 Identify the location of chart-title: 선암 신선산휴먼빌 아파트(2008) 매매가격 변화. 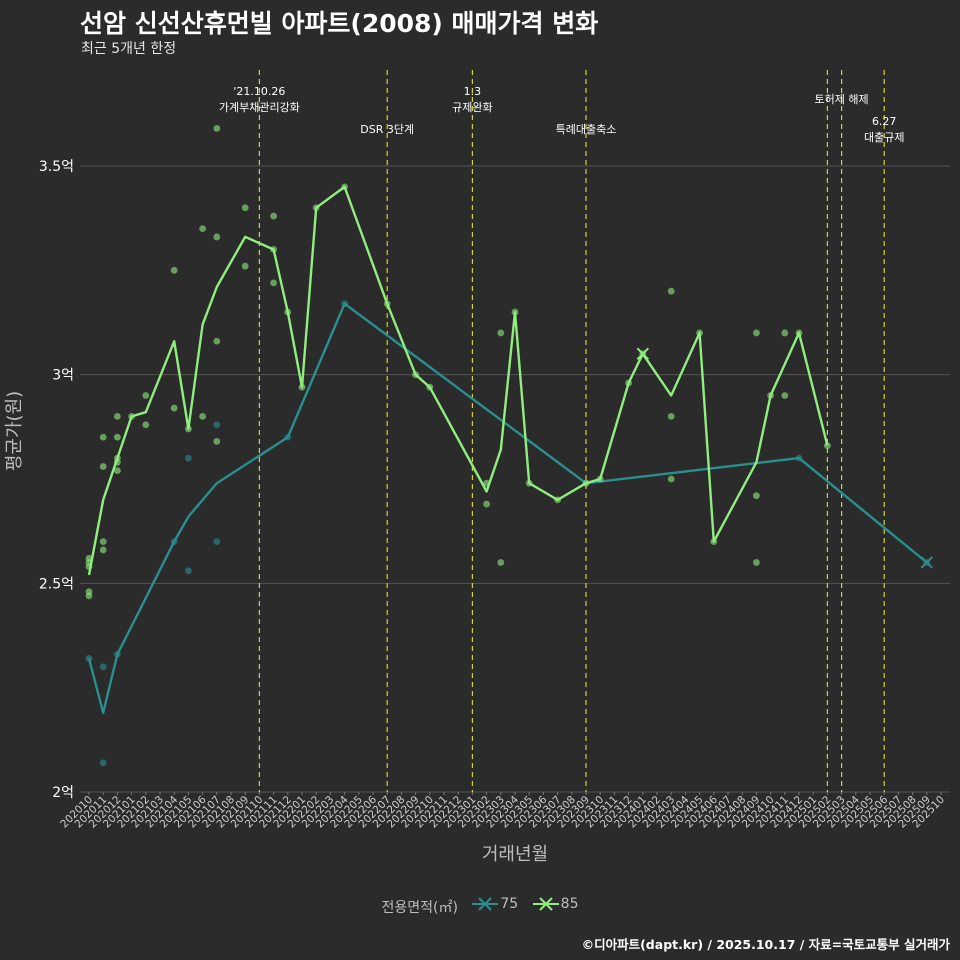
(339, 23).